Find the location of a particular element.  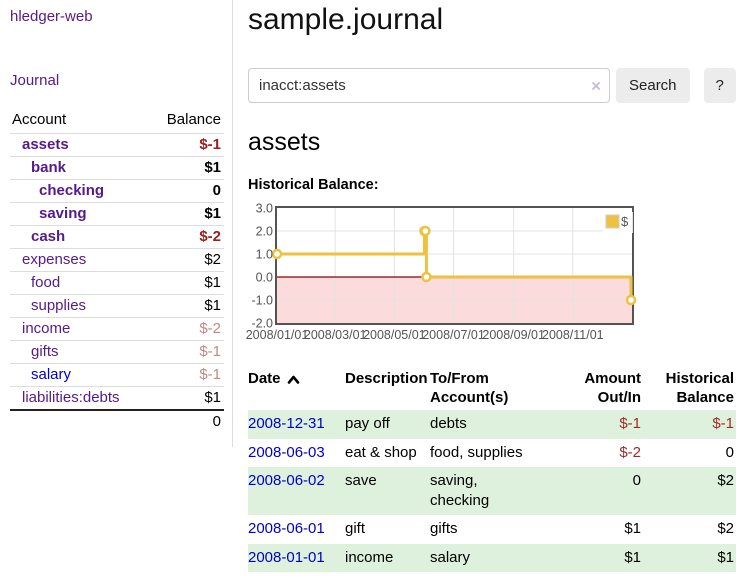

transaction-date-link: 2008-06-01 is located at coordinates (286, 529).